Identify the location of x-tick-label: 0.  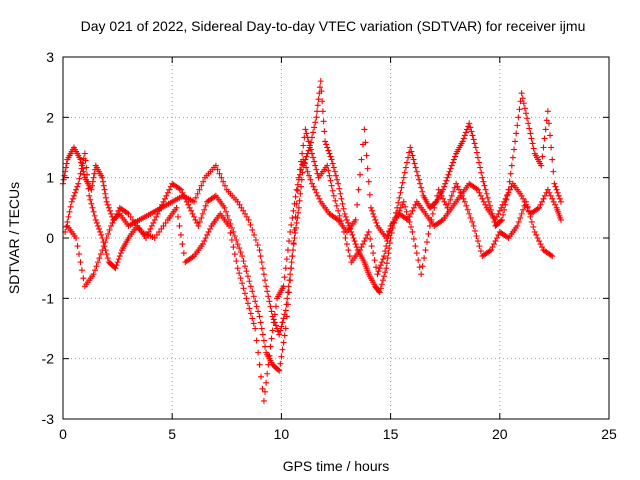
(63, 434).